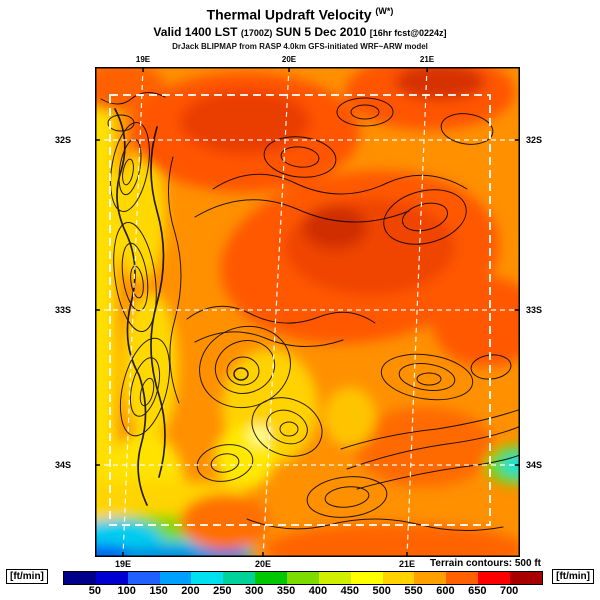  Describe the element at coordinates (62, 140) in the screenshot. I see `y-axis-label-left-32s: 32S` at that location.